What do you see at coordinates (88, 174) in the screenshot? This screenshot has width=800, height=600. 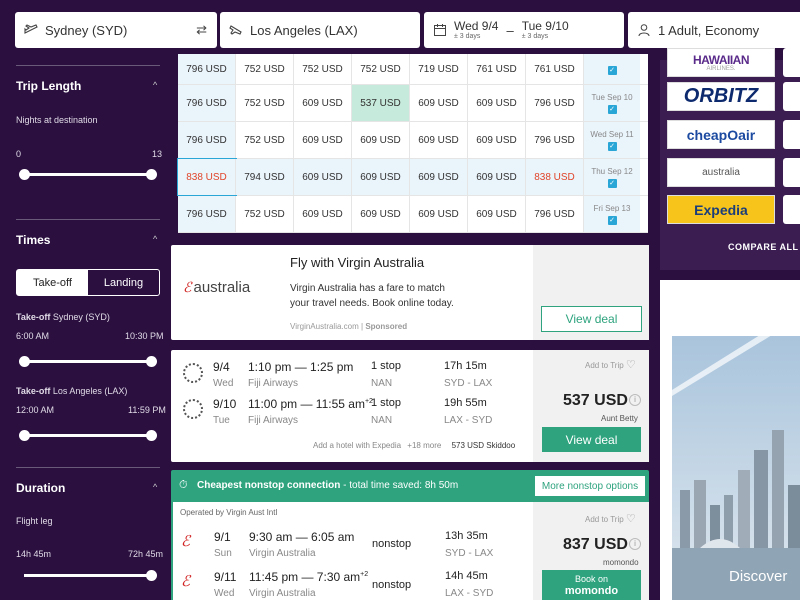 I see `nights-slider` at bounding box center [88, 174].